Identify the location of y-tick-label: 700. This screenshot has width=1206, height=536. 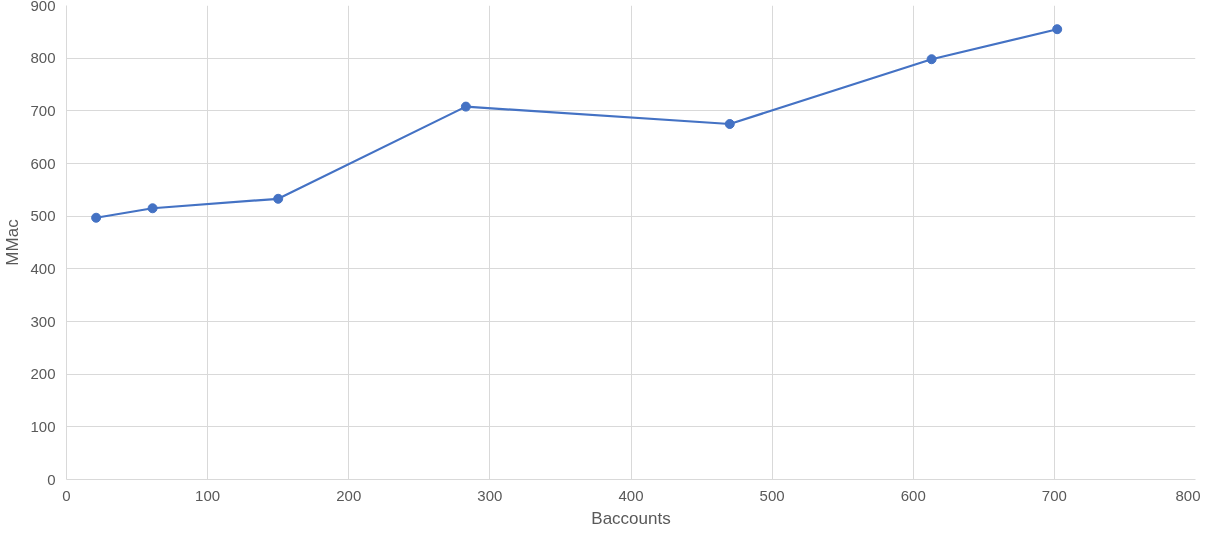
(43, 110).